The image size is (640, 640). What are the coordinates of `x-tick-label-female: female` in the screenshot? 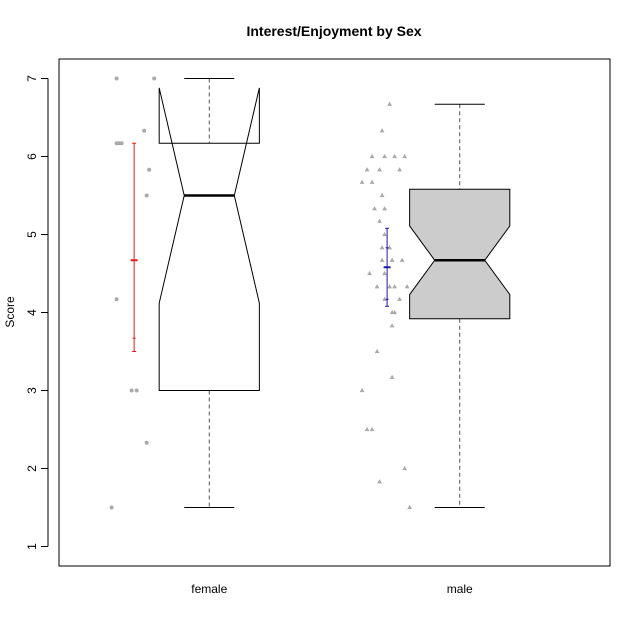 It's located at (209, 589).